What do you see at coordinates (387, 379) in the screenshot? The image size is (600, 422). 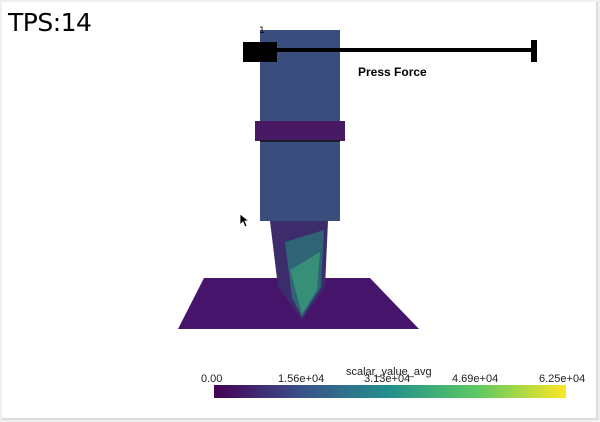 I see `colorbar-tick: 3.13e+04` at bounding box center [387, 379].